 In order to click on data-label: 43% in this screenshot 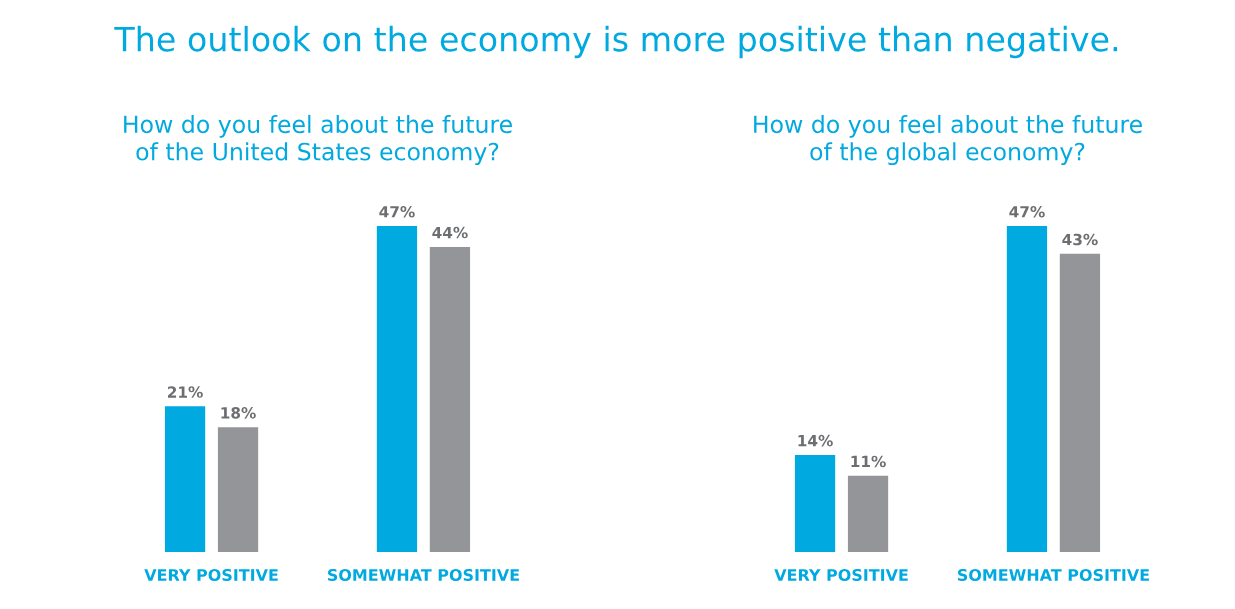, I will do `click(1080, 239)`.